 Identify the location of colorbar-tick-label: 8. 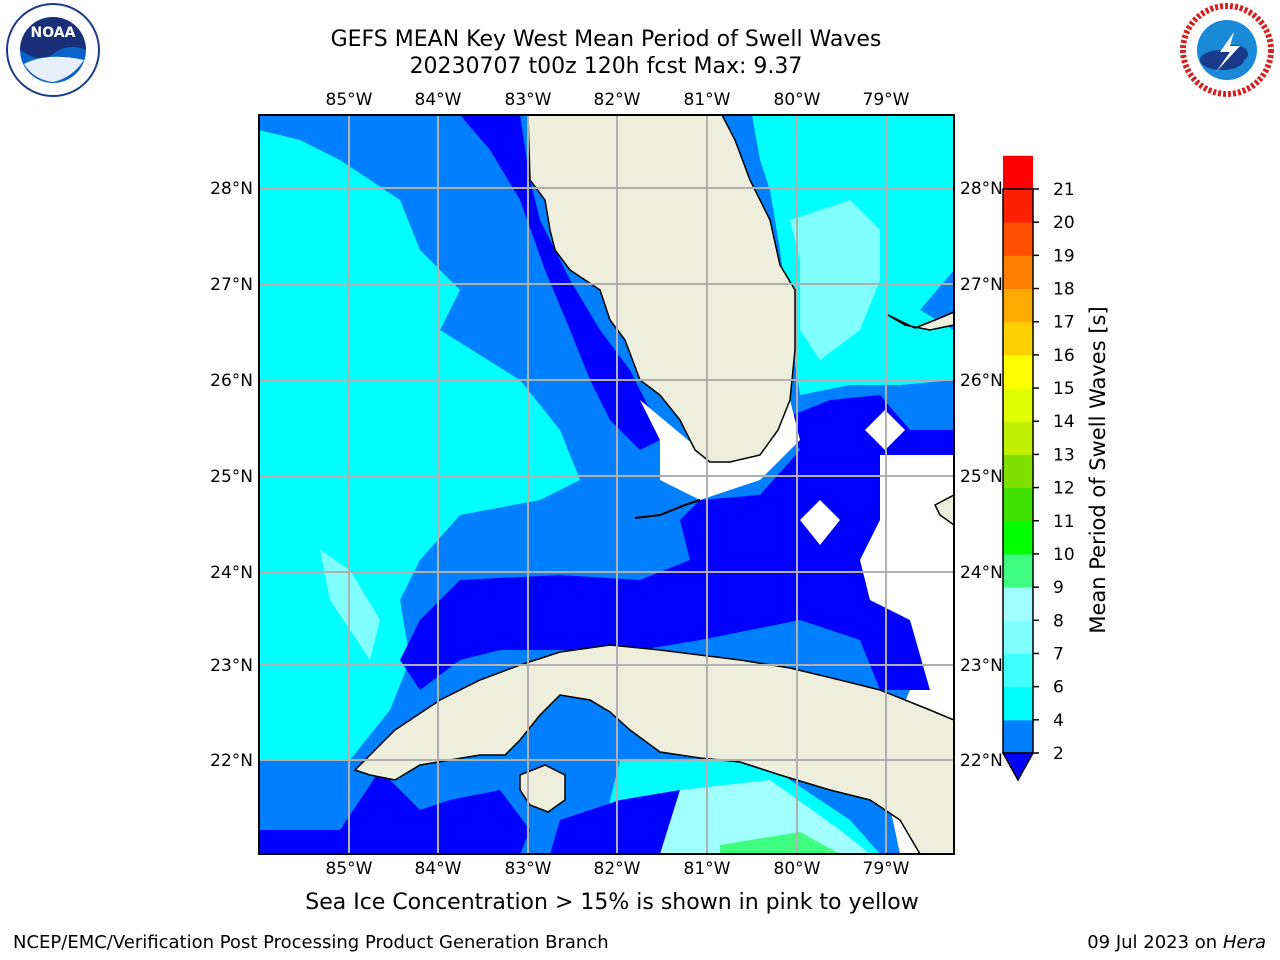
(1058, 621).